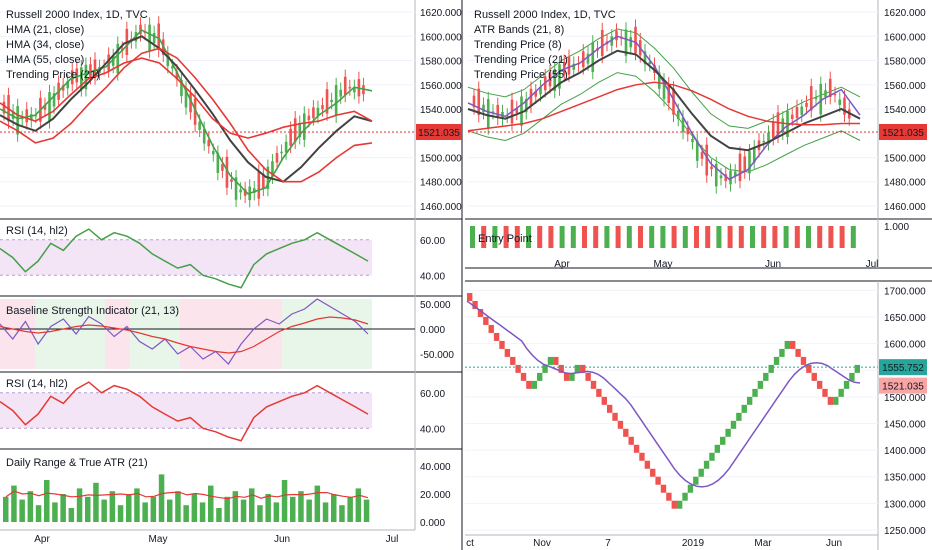 The image size is (932, 550). Describe the element at coordinates (905, 86) in the screenshot. I see `y-tick-label: 1560.000` at that location.